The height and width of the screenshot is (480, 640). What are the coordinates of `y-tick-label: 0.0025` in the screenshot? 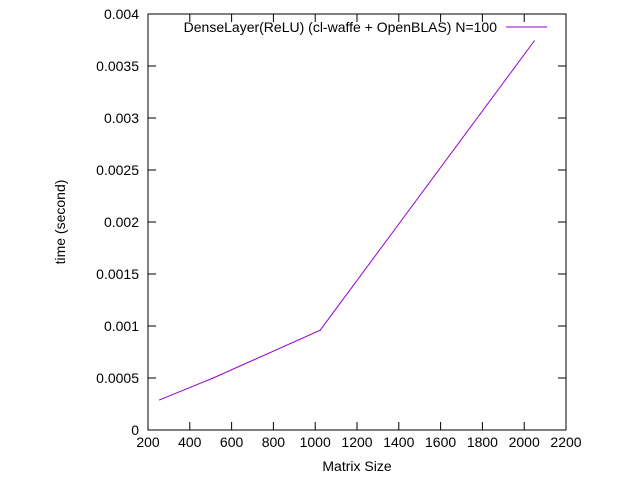 It's located at (117, 170).